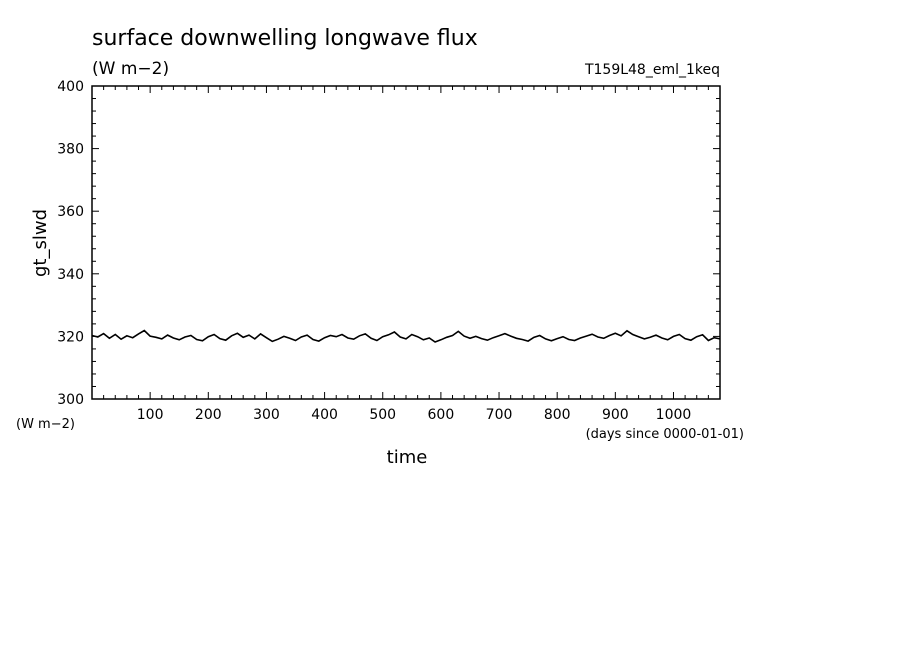 The height and width of the screenshot is (654, 904). I want to click on x-tick-label: 200, so click(208, 415).